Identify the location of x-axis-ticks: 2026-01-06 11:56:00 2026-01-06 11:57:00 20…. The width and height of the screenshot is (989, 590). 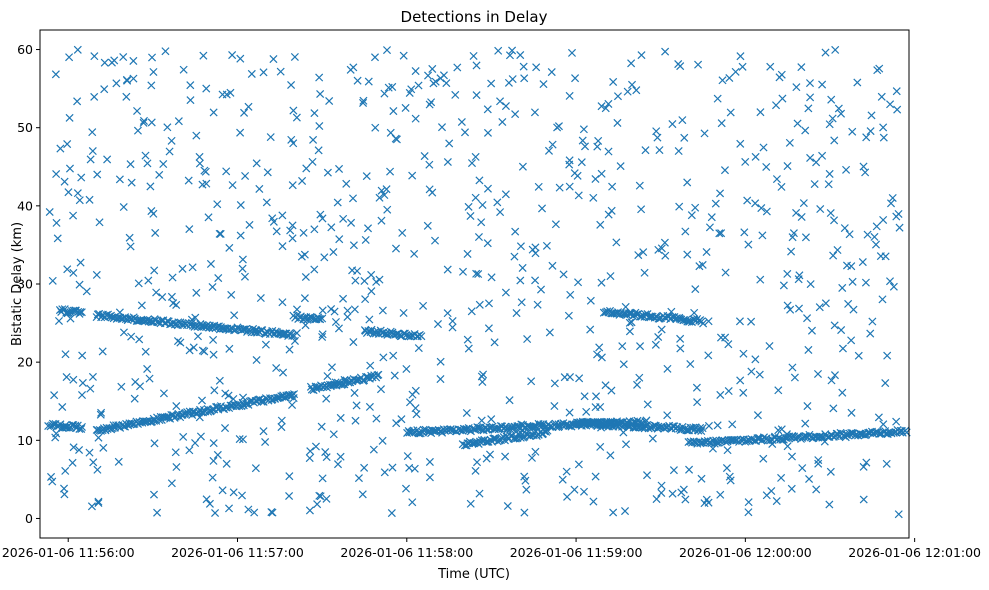
(491, 549).